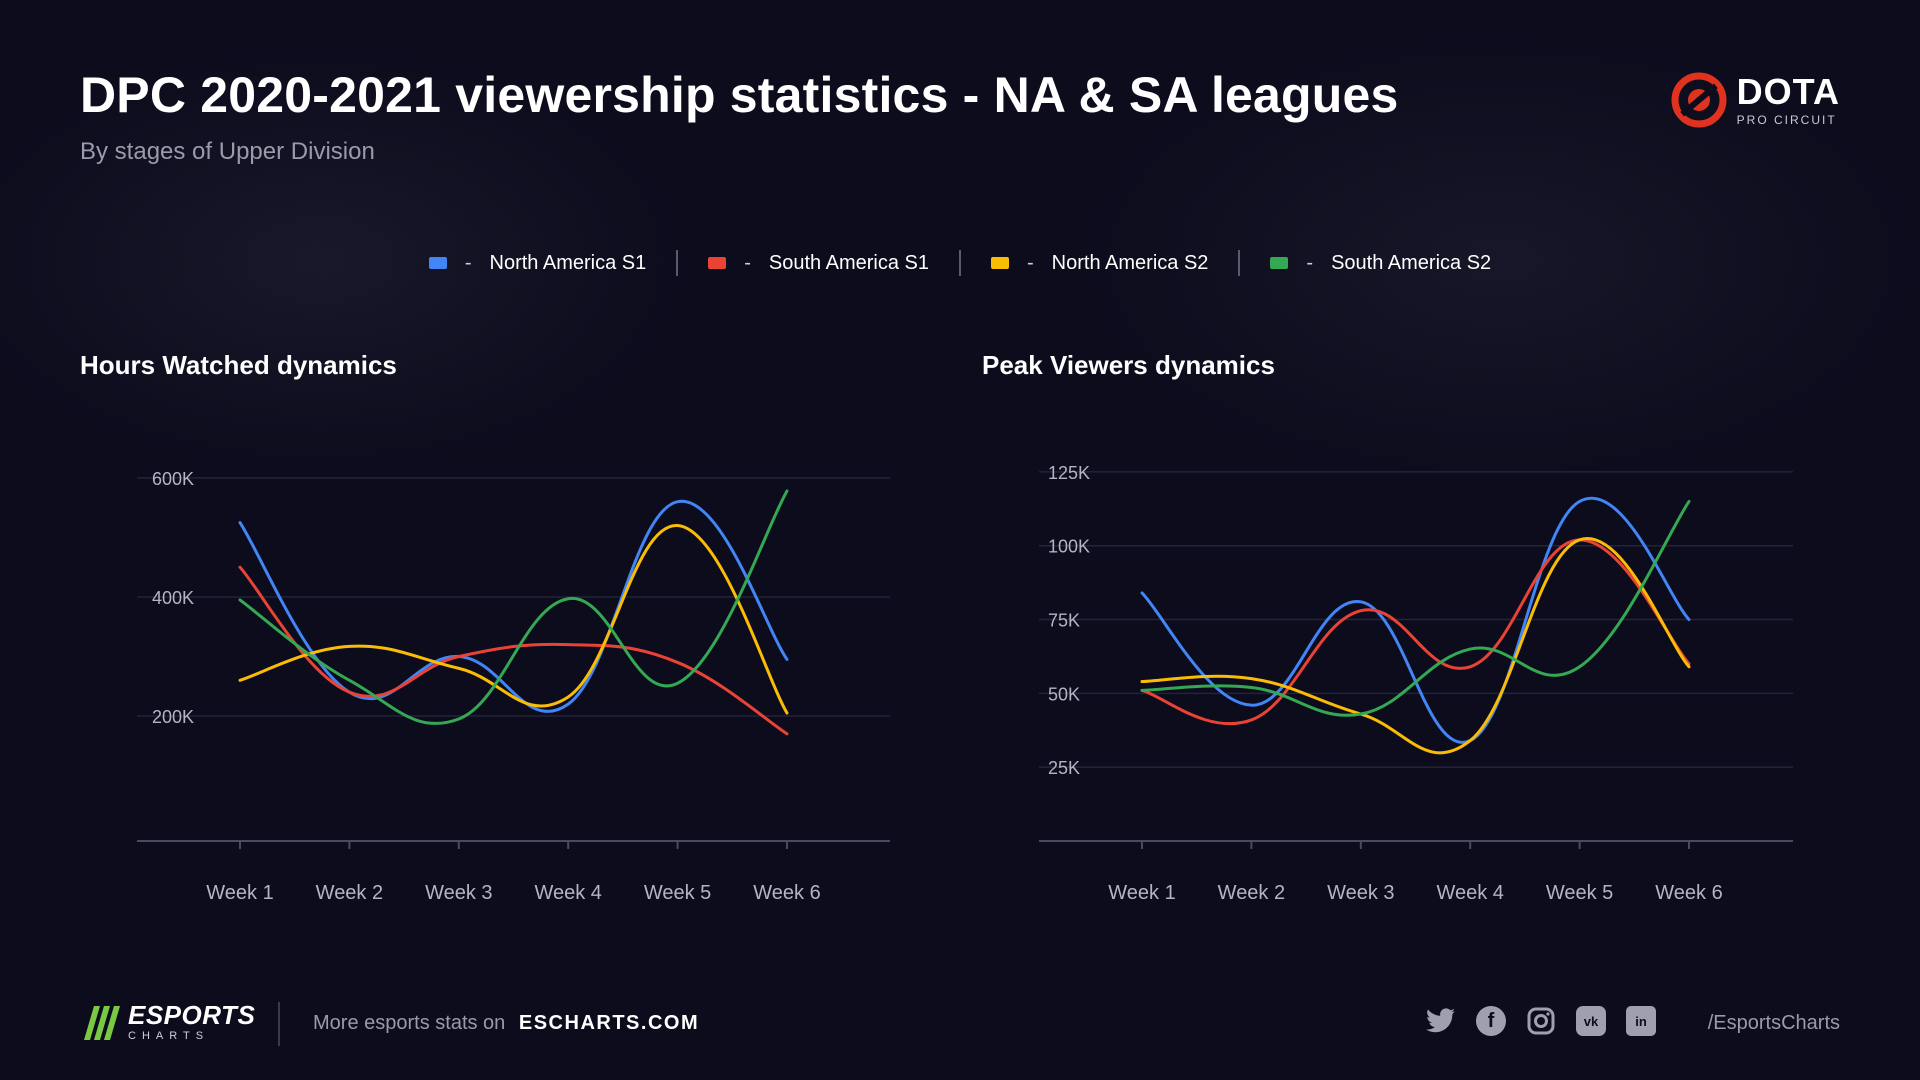  I want to click on peak-viewers-chart-title: Peak Viewers dynamics, so click(1128, 365).